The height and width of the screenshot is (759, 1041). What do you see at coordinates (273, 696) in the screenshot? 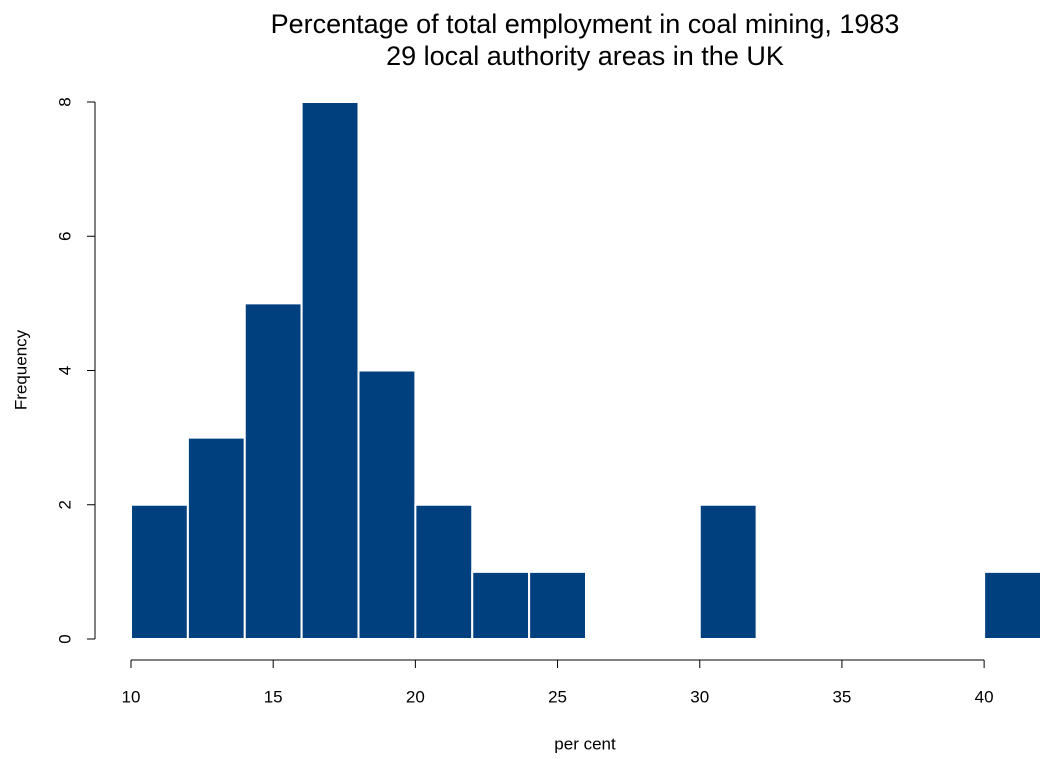
I see `x-tick-label: 15` at bounding box center [273, 696].